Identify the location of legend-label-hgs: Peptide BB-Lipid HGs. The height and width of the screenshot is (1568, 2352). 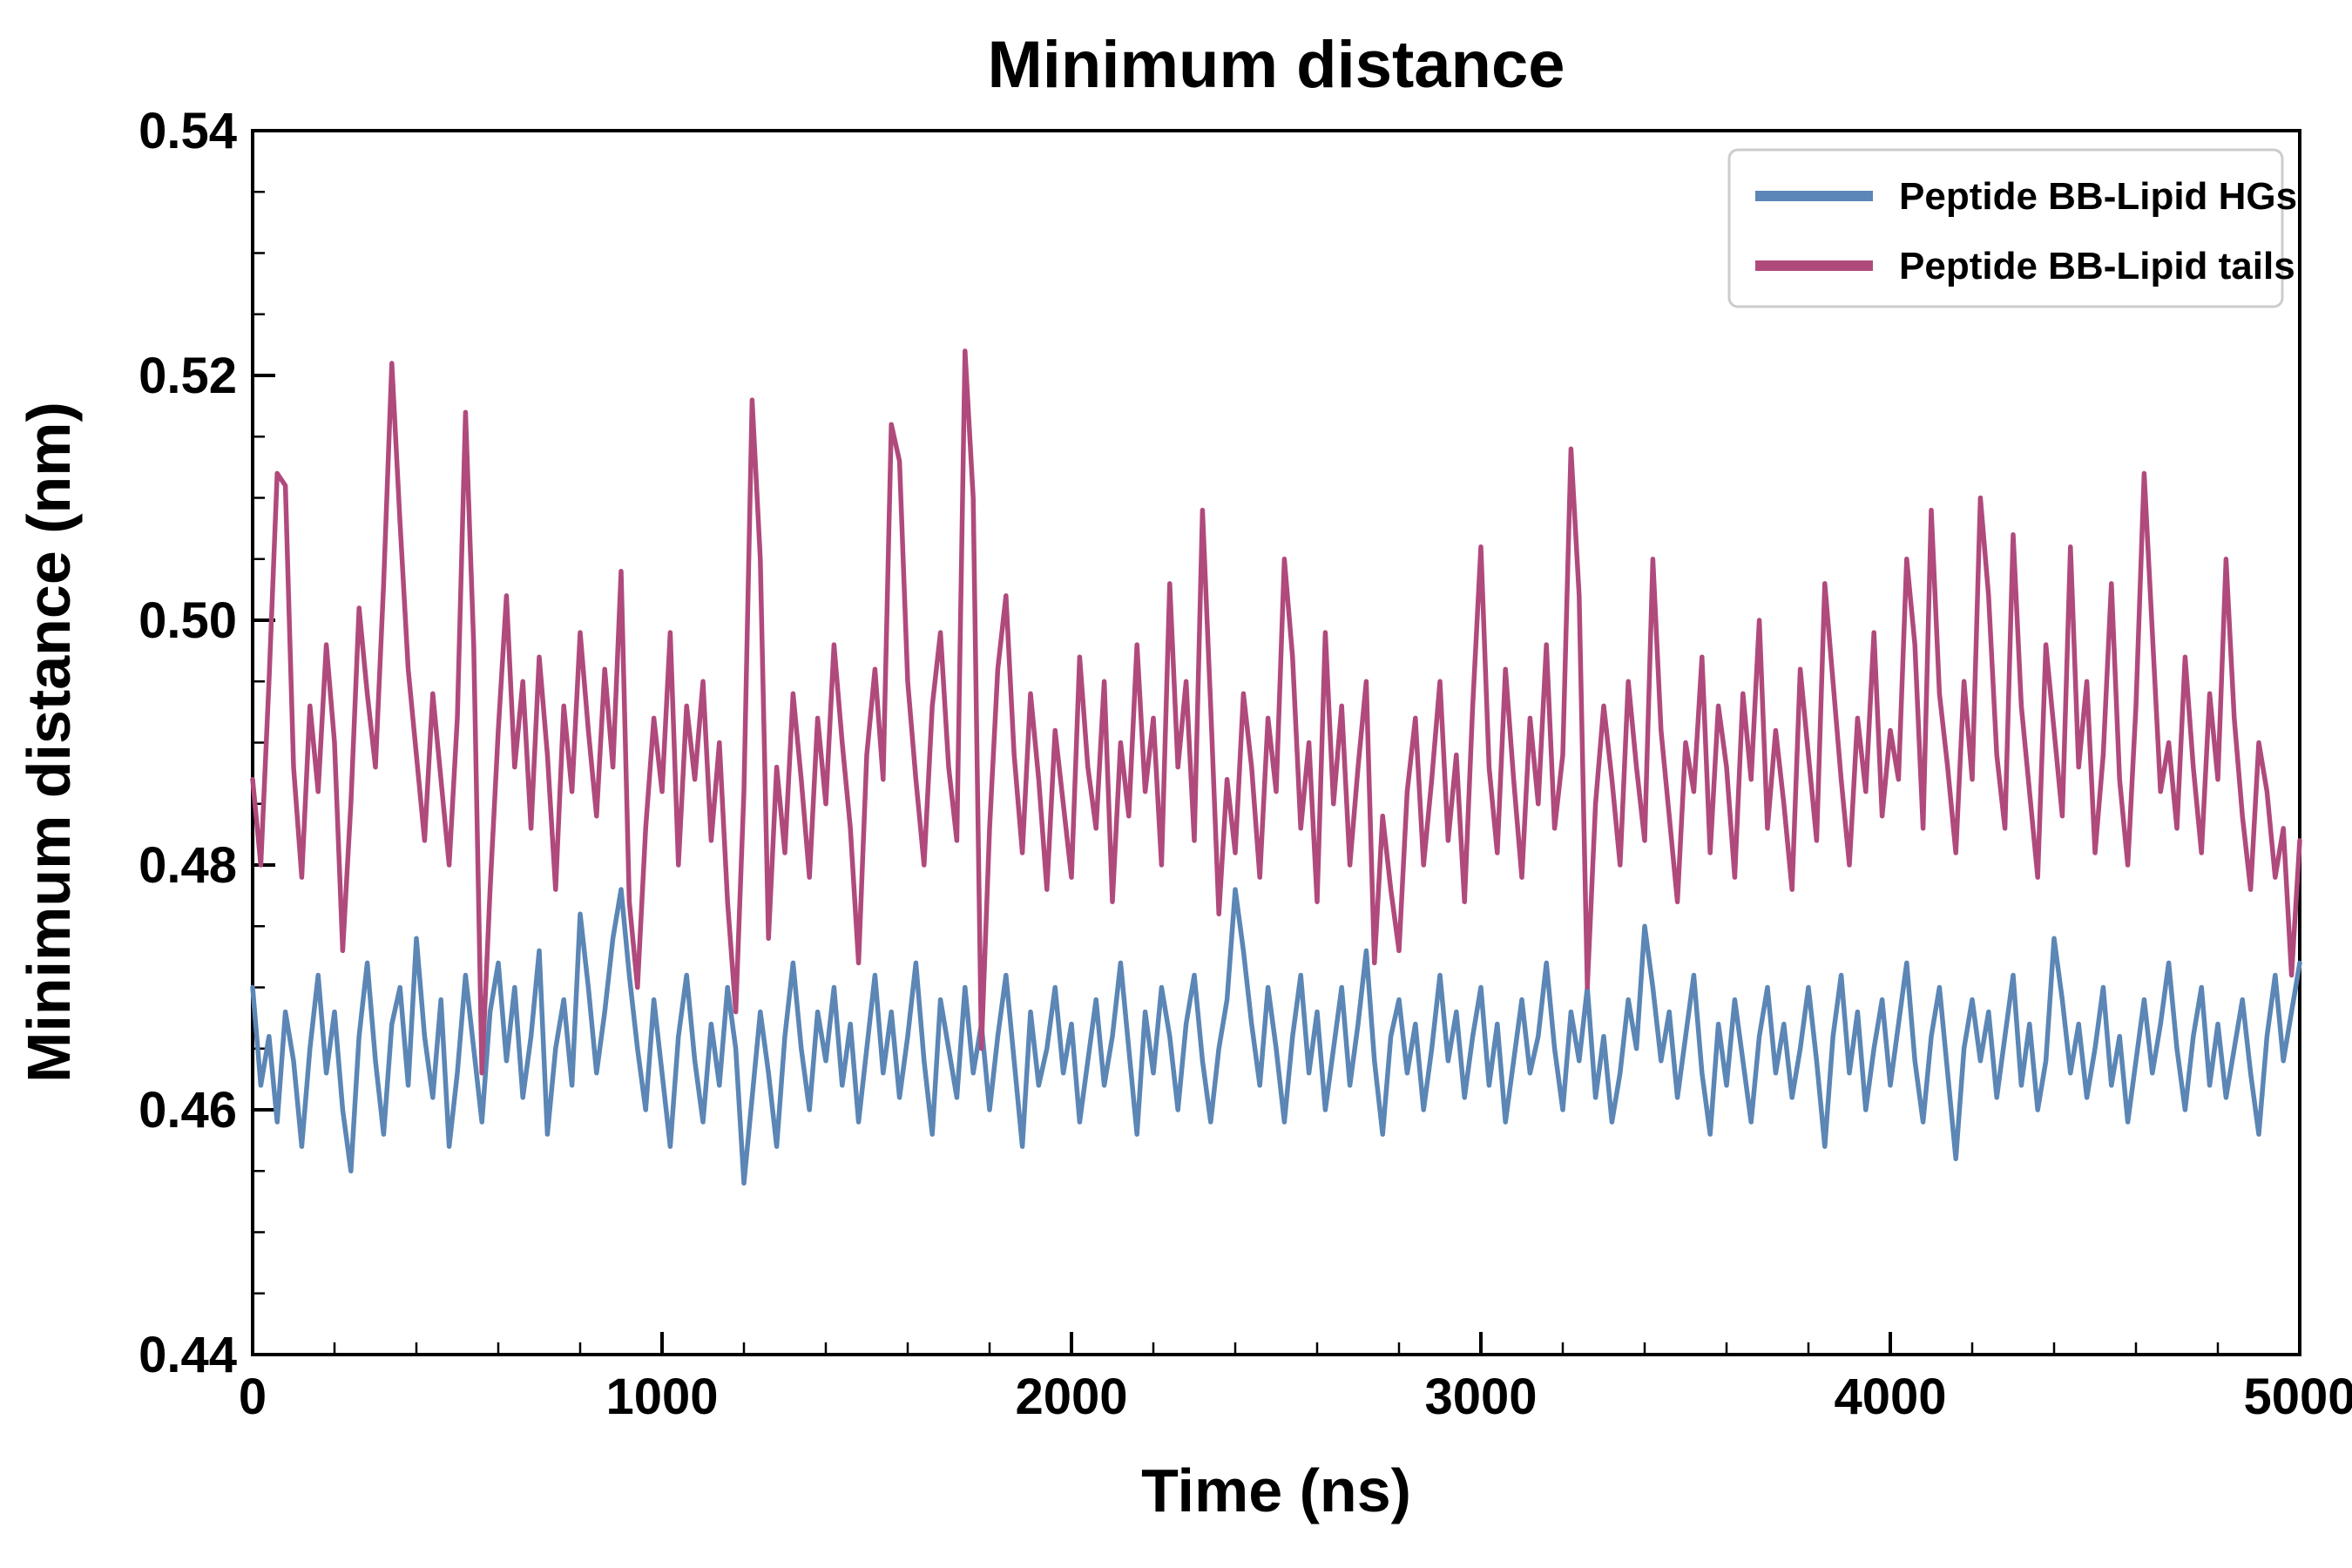
(2098, 196).